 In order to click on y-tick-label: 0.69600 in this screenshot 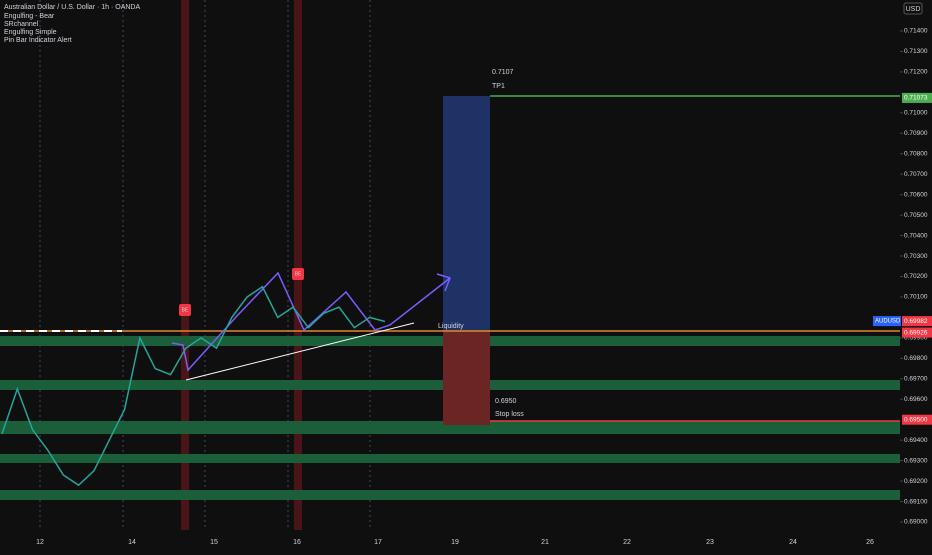, I will do `click(916, 399)`.